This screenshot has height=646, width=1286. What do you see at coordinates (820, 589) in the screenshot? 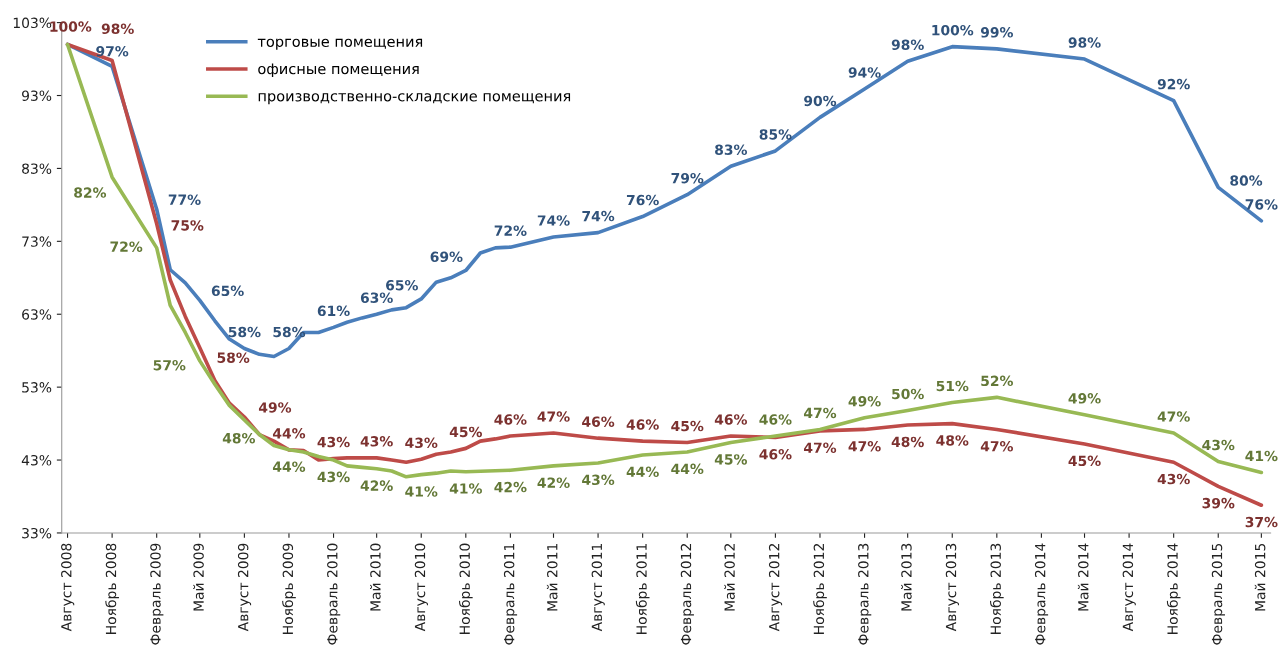
I see `x-tick-label: Ноябрь 2012` at bounding box center [820, 589].